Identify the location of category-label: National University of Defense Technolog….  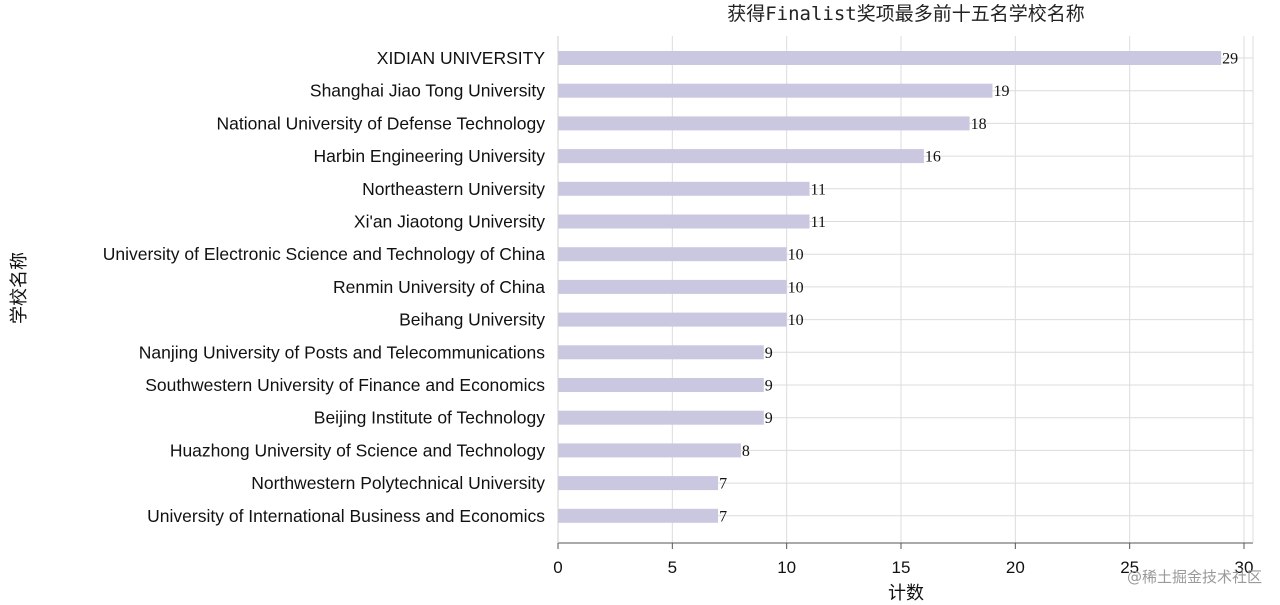
(381, 123).